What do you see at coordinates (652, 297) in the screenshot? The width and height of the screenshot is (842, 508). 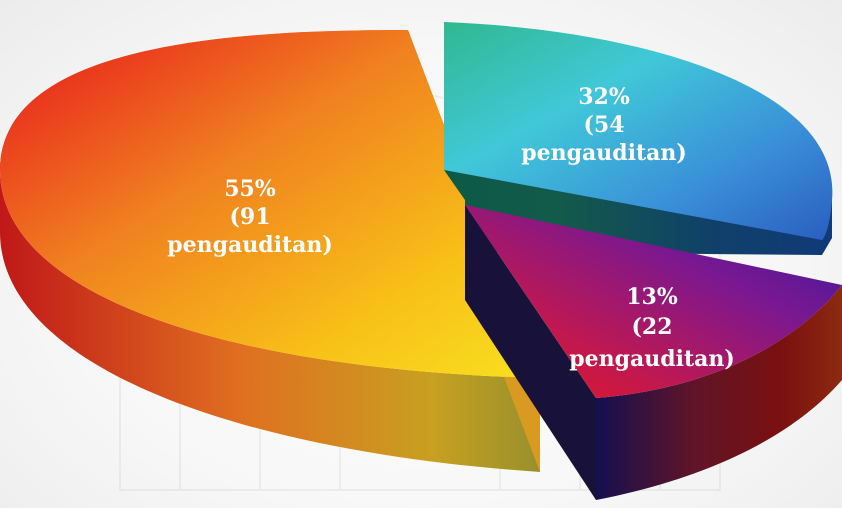 I see `slice-3-label-percent: 13%` at bounding box center [652, 297].